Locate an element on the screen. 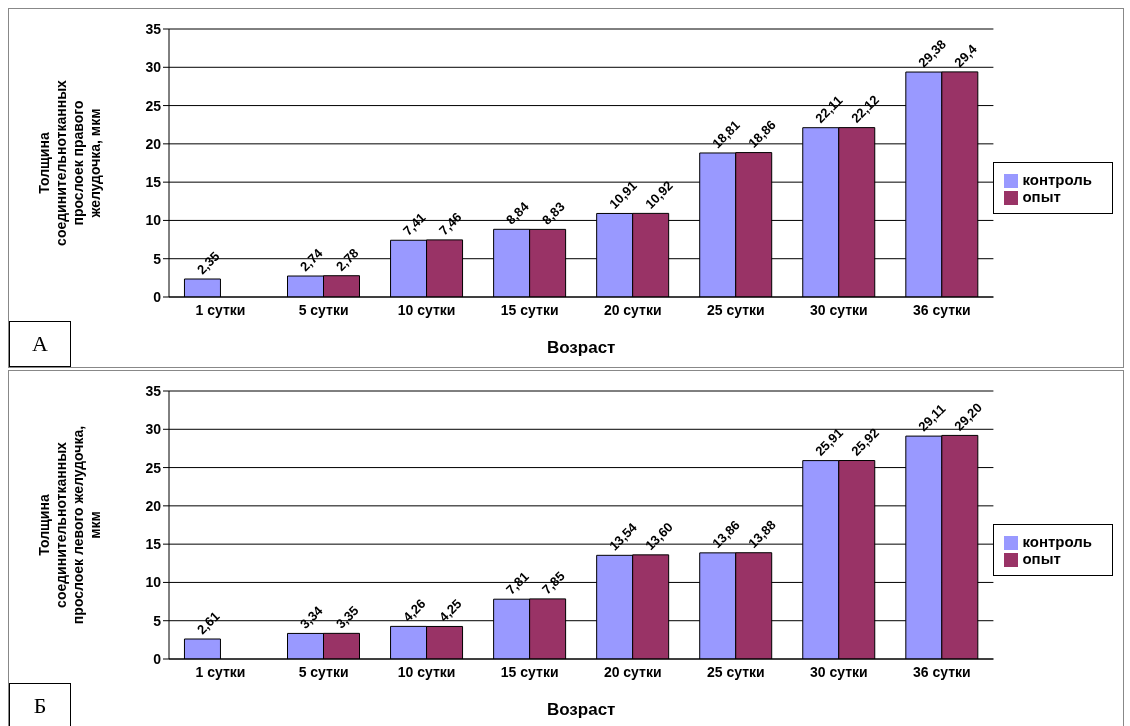 The image size is (1130, 726). data-label: 4,26 is located at coordinates (414, 610).